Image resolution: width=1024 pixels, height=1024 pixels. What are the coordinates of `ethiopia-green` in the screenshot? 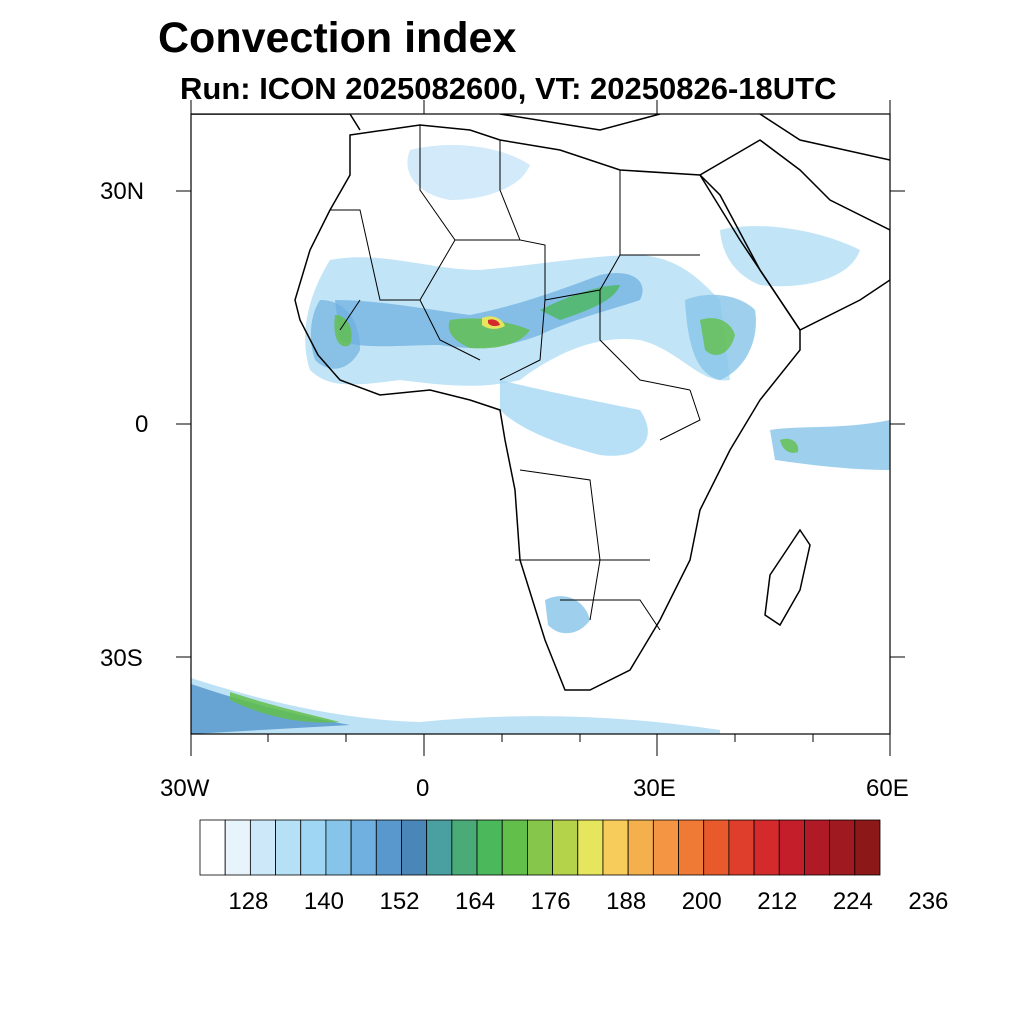 It's located at (717, 336).